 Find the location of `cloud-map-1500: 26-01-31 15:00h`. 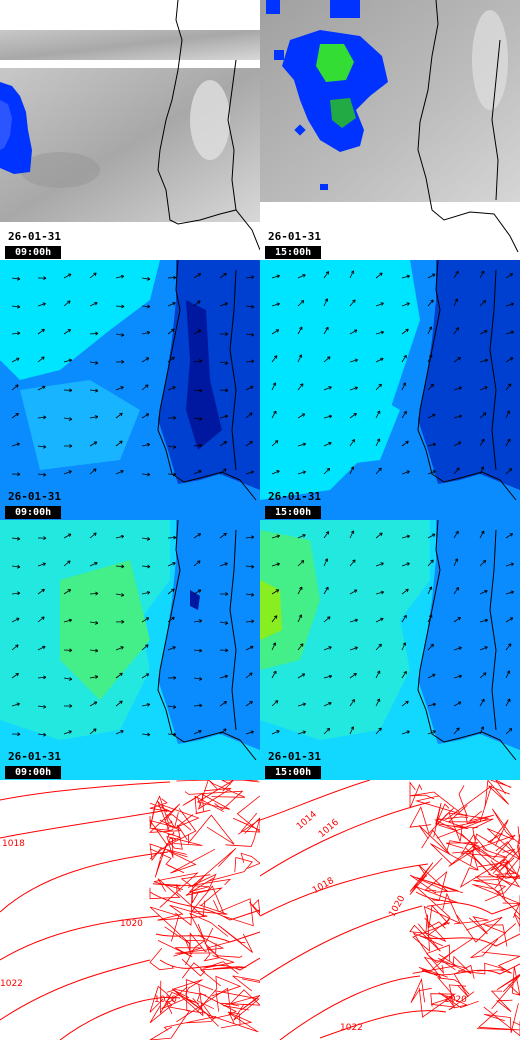

cloud-map-1500: 26-01-31 15:00h is located at coordinates (390, 130).